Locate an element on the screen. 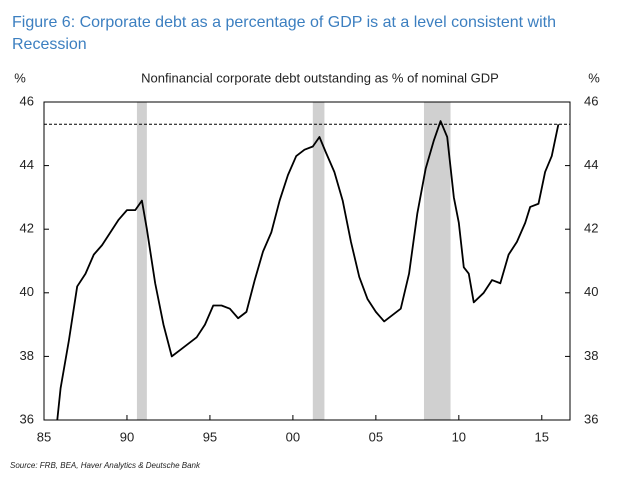 This screenshot has height=497, width=640. y2-tick-label: 40 is located at coordinates (591, 291).